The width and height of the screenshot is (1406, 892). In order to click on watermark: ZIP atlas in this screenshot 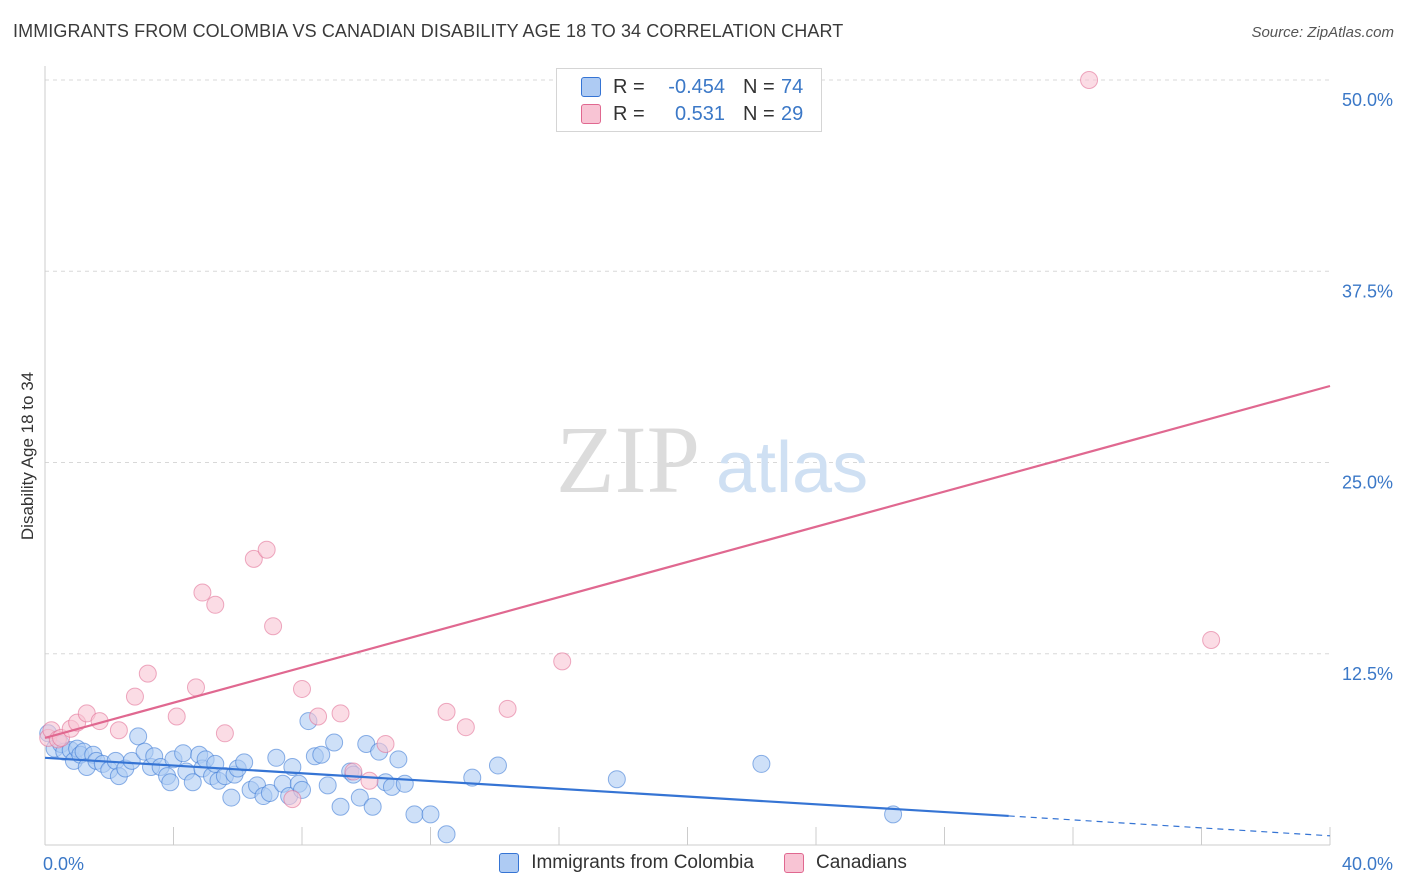, I will do `click(712, 459)`.